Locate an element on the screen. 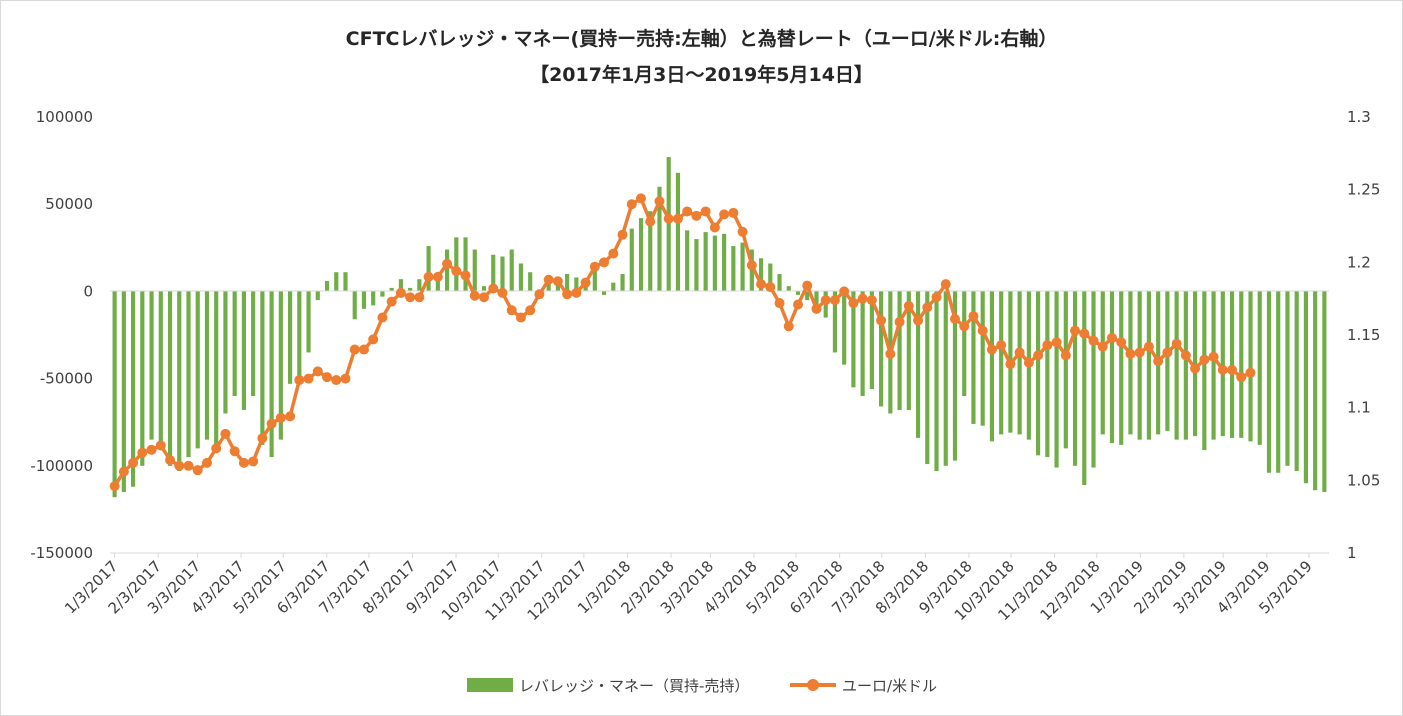 This screenshot has height=716, width=1403. legend-item-eurusd: ユーロ/米ドル is located at coordinates (863, 685).